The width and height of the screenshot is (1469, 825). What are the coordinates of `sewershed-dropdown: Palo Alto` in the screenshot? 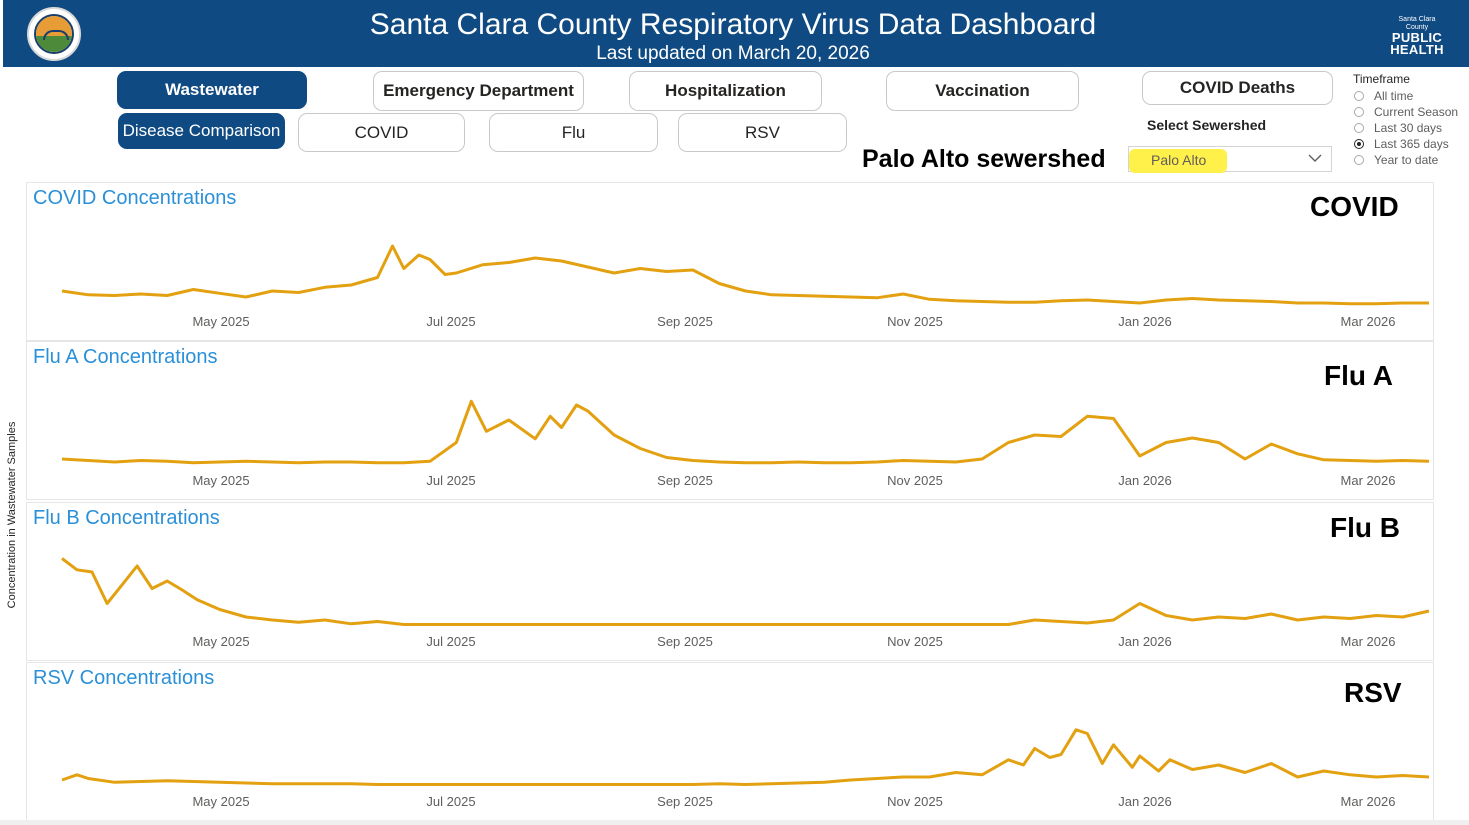 It's located at (1230, 159).